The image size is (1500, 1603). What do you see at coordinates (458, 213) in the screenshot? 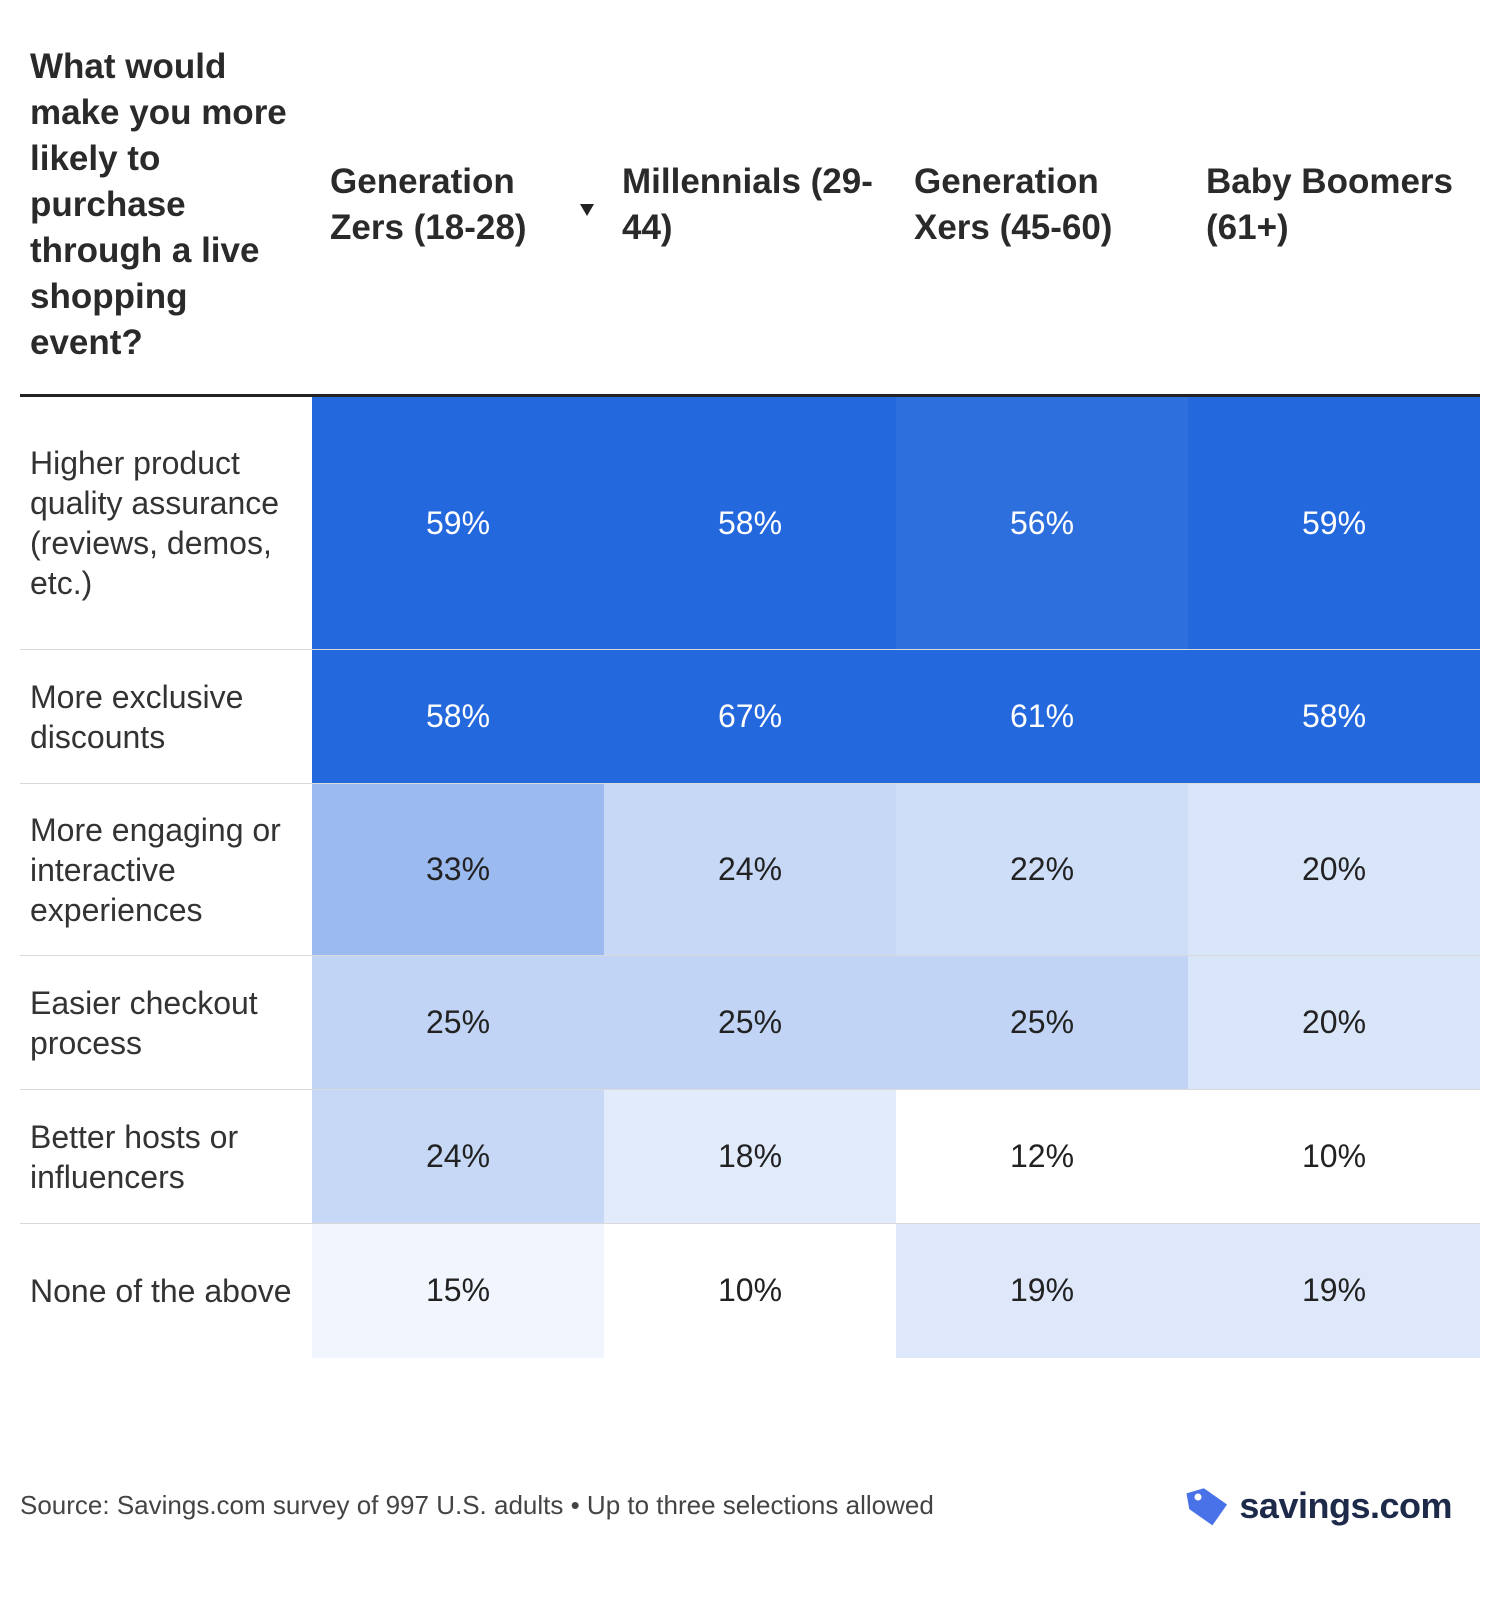
I see `column-header-gen-z: Generation Zers (18-28)` at bounding box center [458, 213].